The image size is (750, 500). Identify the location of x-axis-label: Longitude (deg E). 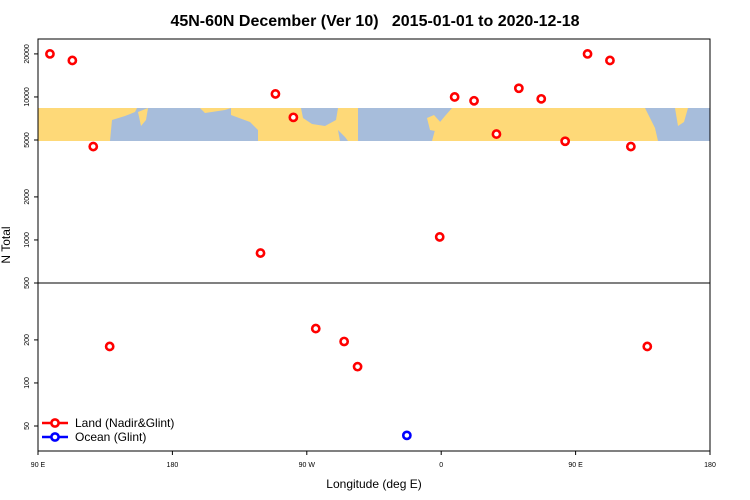
(373, 484).